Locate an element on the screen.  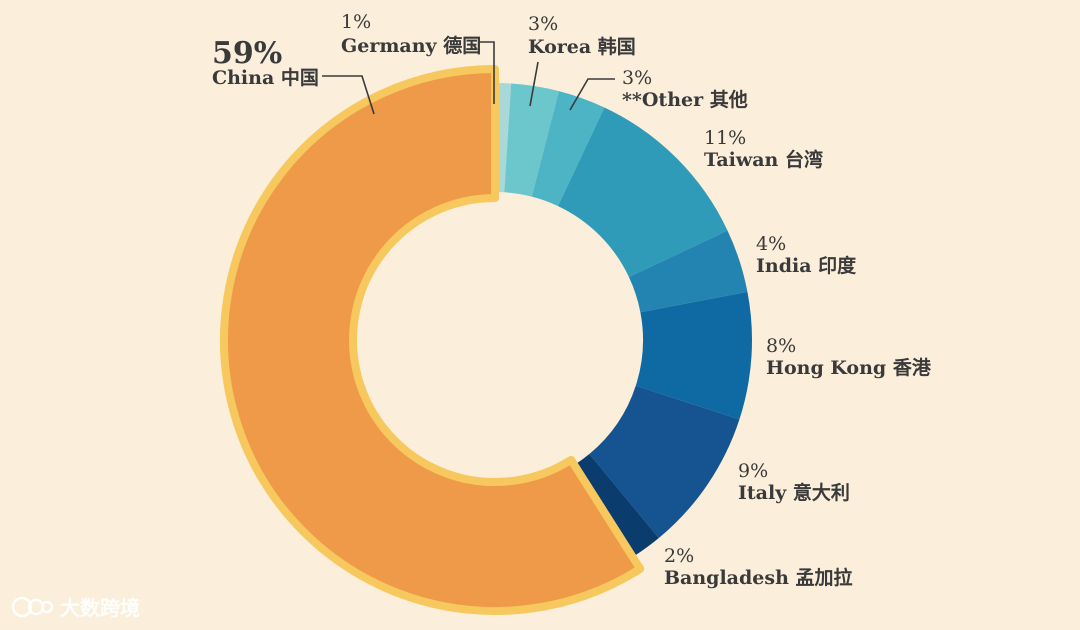
leader-lines is located at coordinates (468, 78).